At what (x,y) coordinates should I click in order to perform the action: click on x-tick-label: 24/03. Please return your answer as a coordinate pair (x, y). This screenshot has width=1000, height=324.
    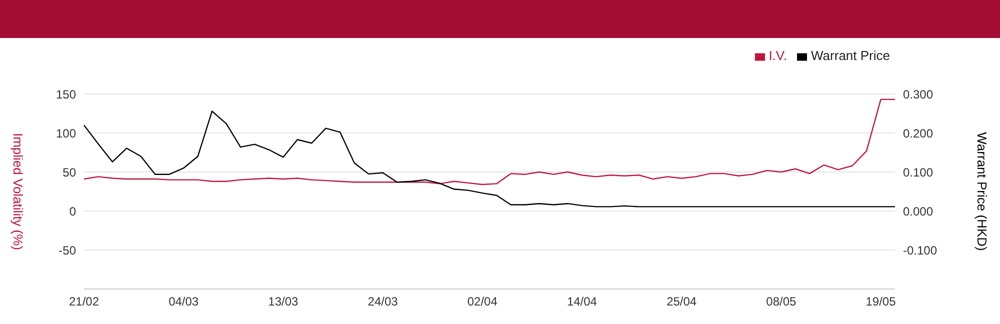
    Looking at the image, I should click on (383, 301).